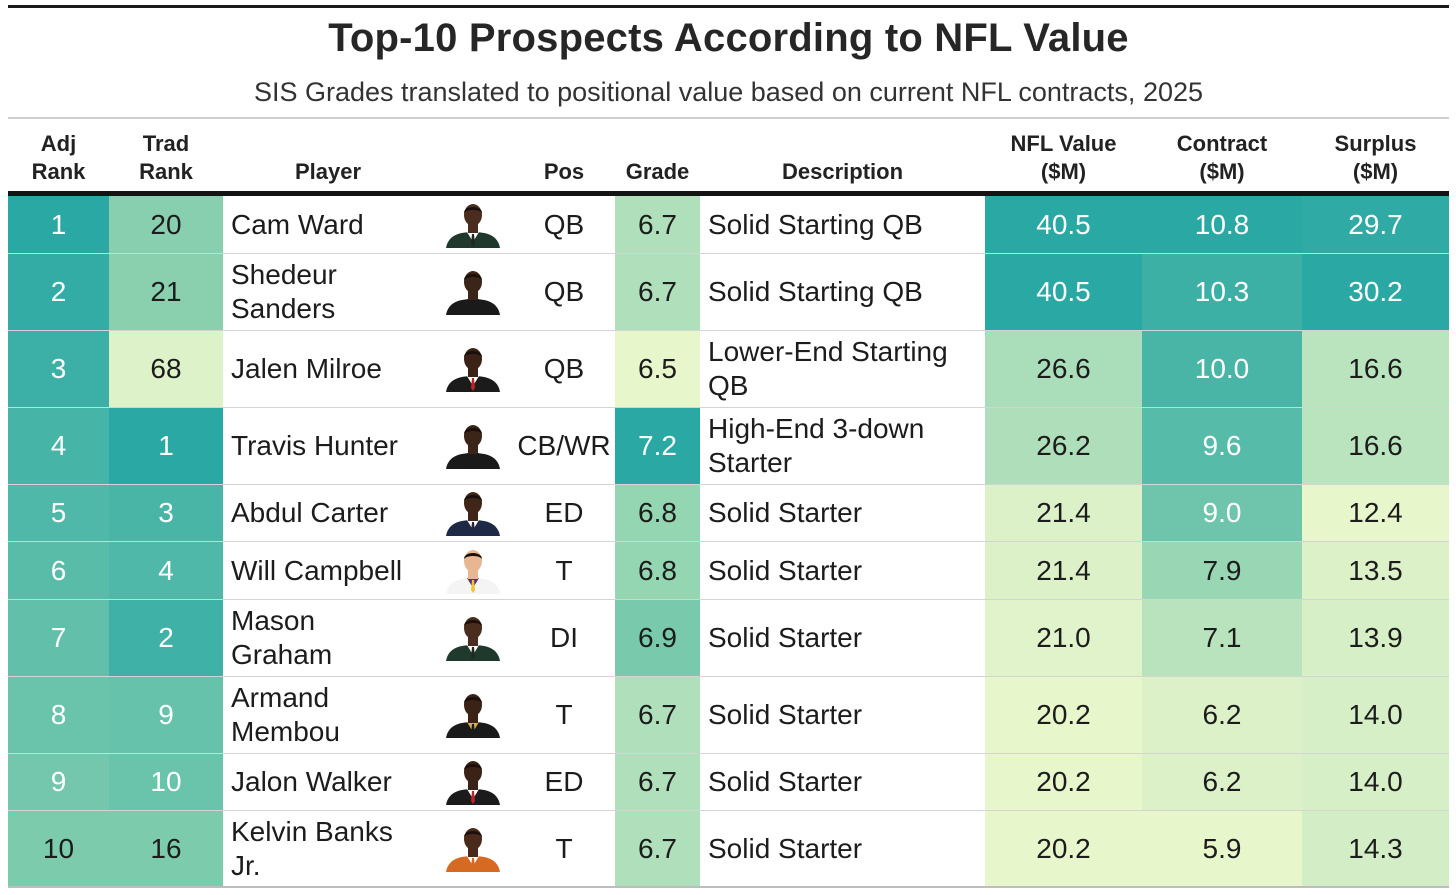  Describe the element at coordinates (657, 368) in the screenshot. I see `cell-text-grade: 6.5` at that location.